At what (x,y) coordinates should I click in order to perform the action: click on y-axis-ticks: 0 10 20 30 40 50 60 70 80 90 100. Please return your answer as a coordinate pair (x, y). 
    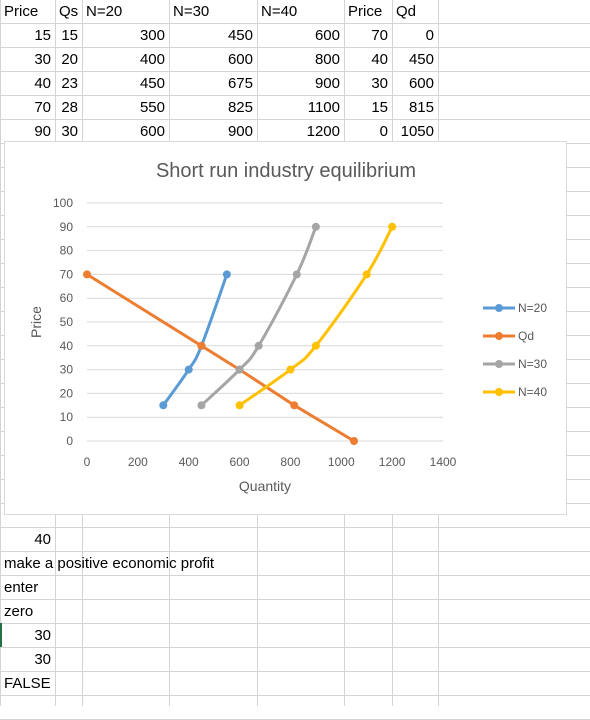
    Looking at the image, I should click on (63, 322).